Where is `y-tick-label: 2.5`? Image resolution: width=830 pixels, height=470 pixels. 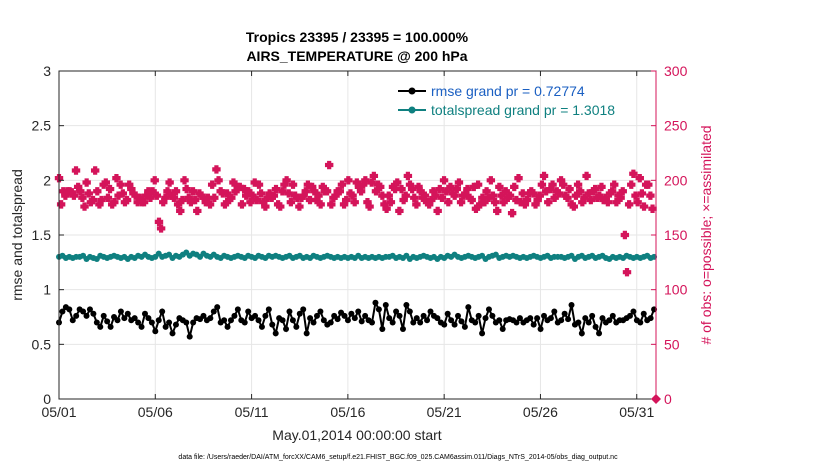 y-tick-label: 2.5 is located at coordinates (42, 126).